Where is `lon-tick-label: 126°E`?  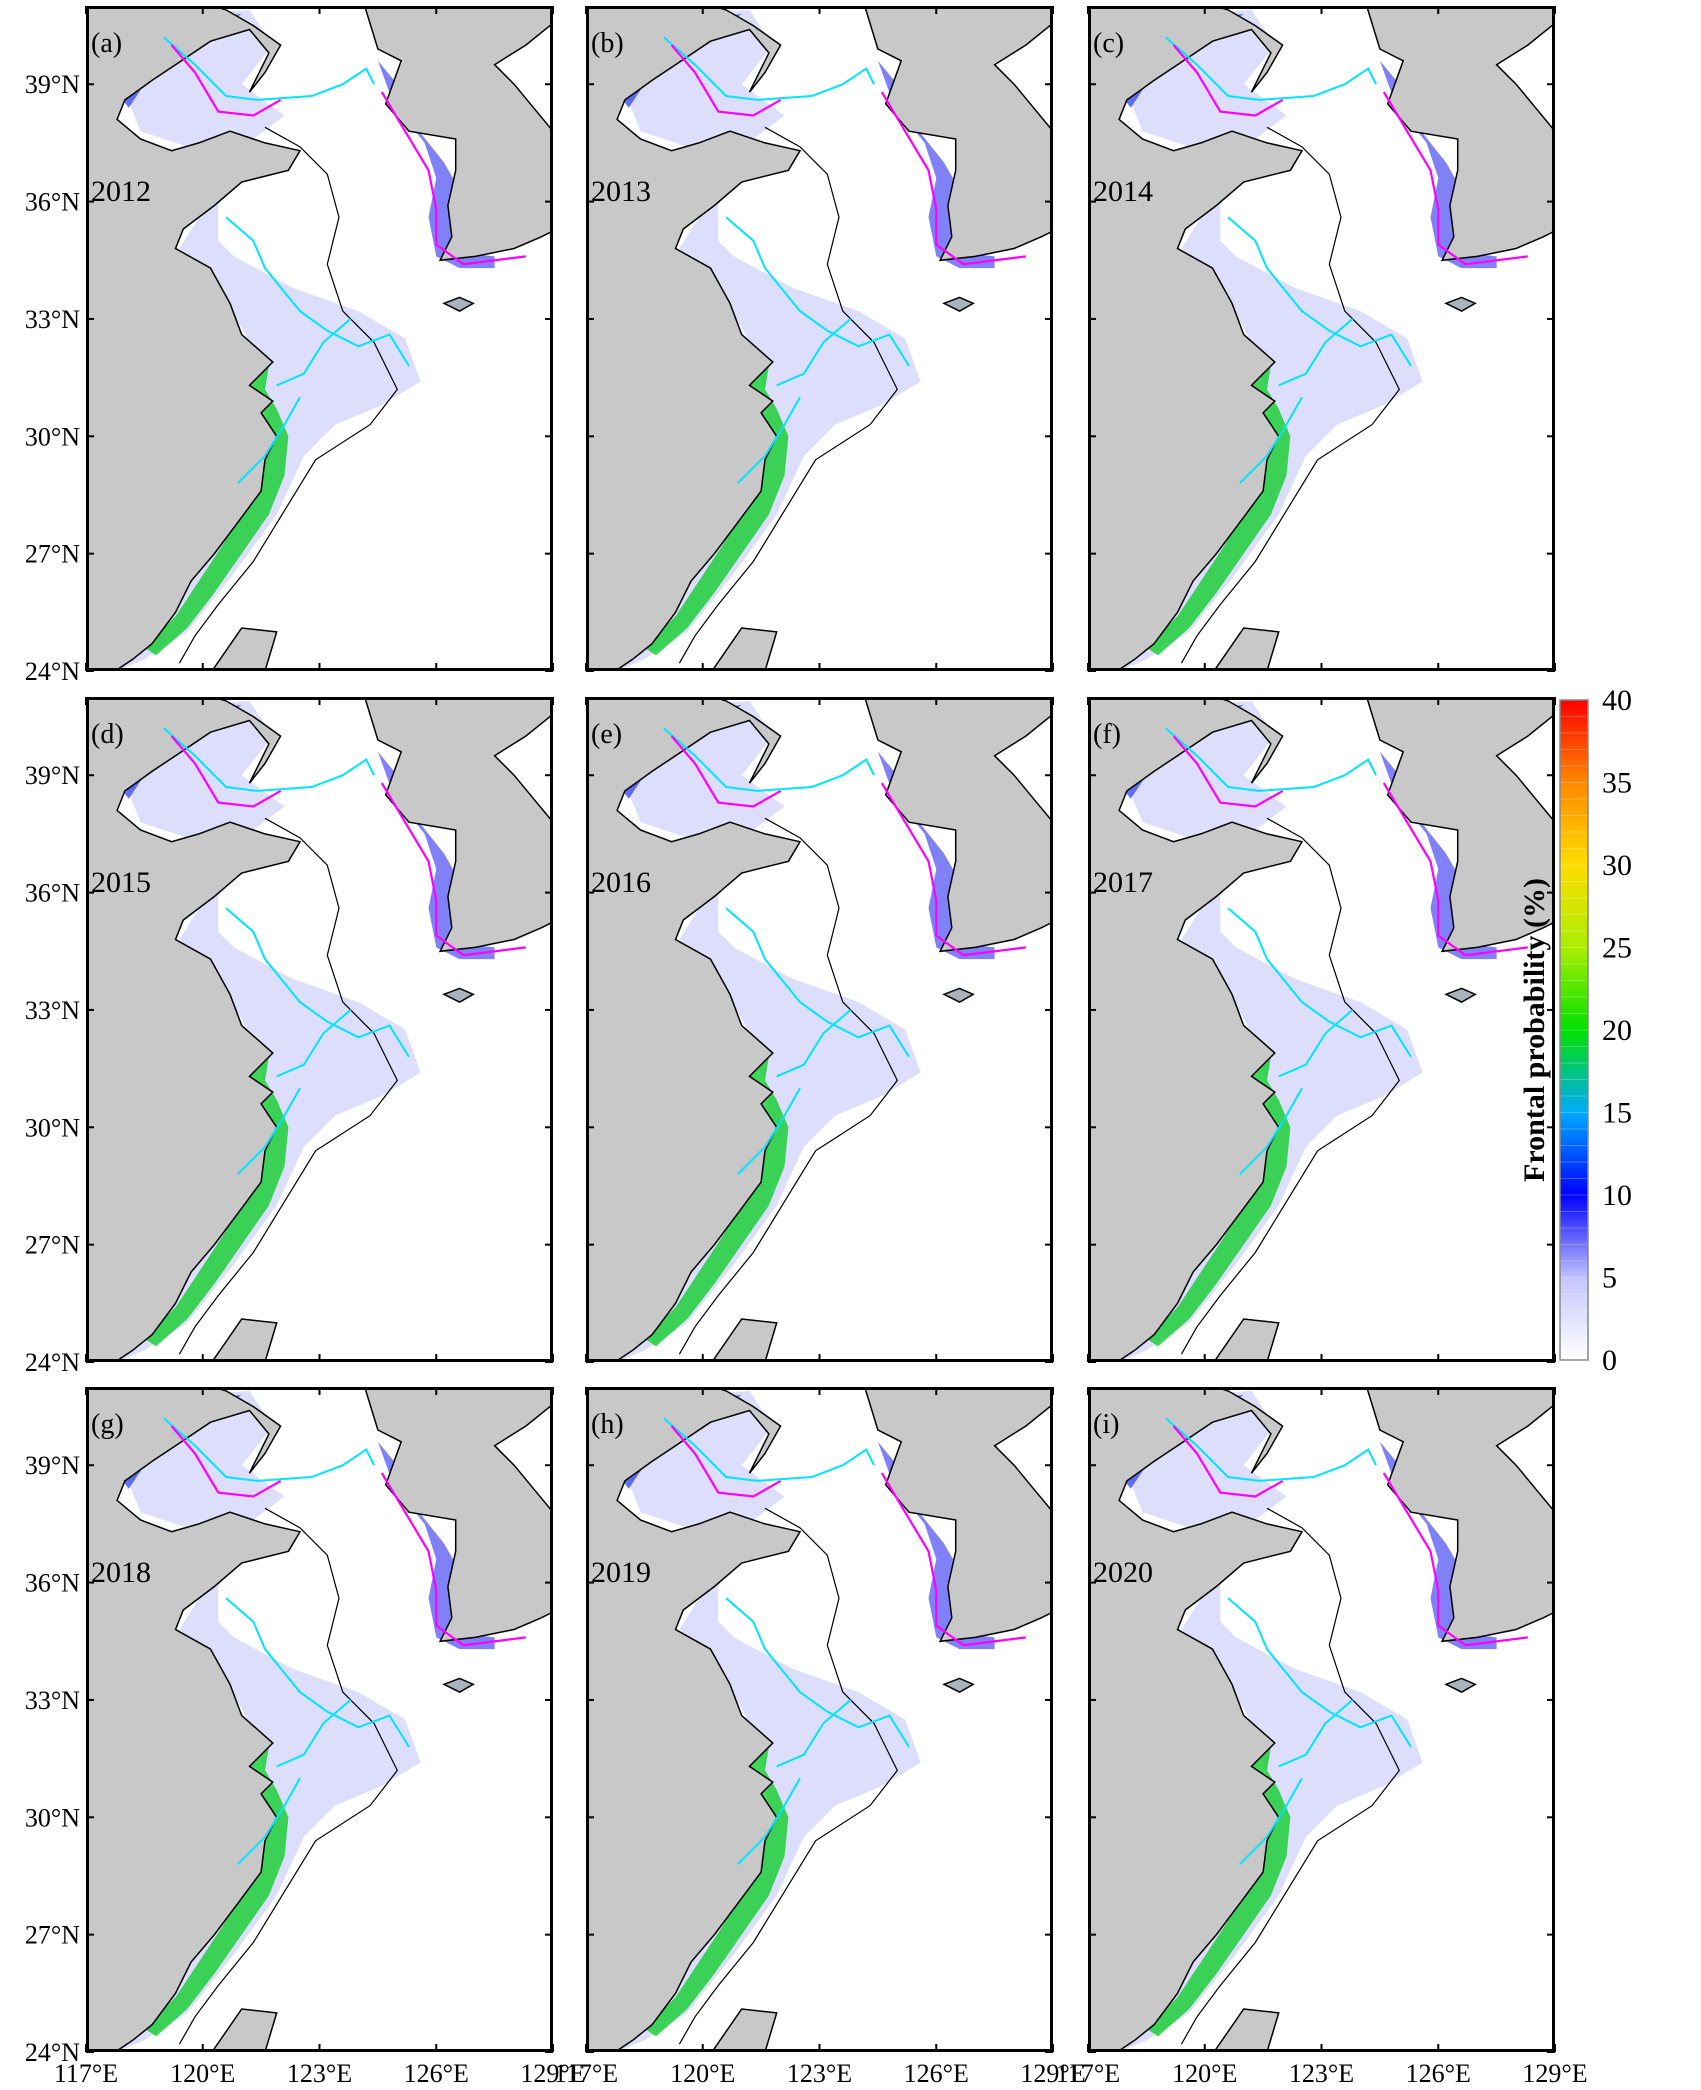
lon-tick-label: 126°E is located at coordinates (436, 2073).